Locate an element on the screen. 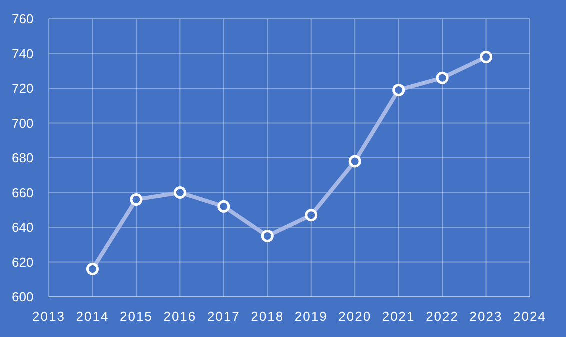 The height and width of the screenshot is (337, 566). y-tick-label: 720 is located at coordinates (23, 88).